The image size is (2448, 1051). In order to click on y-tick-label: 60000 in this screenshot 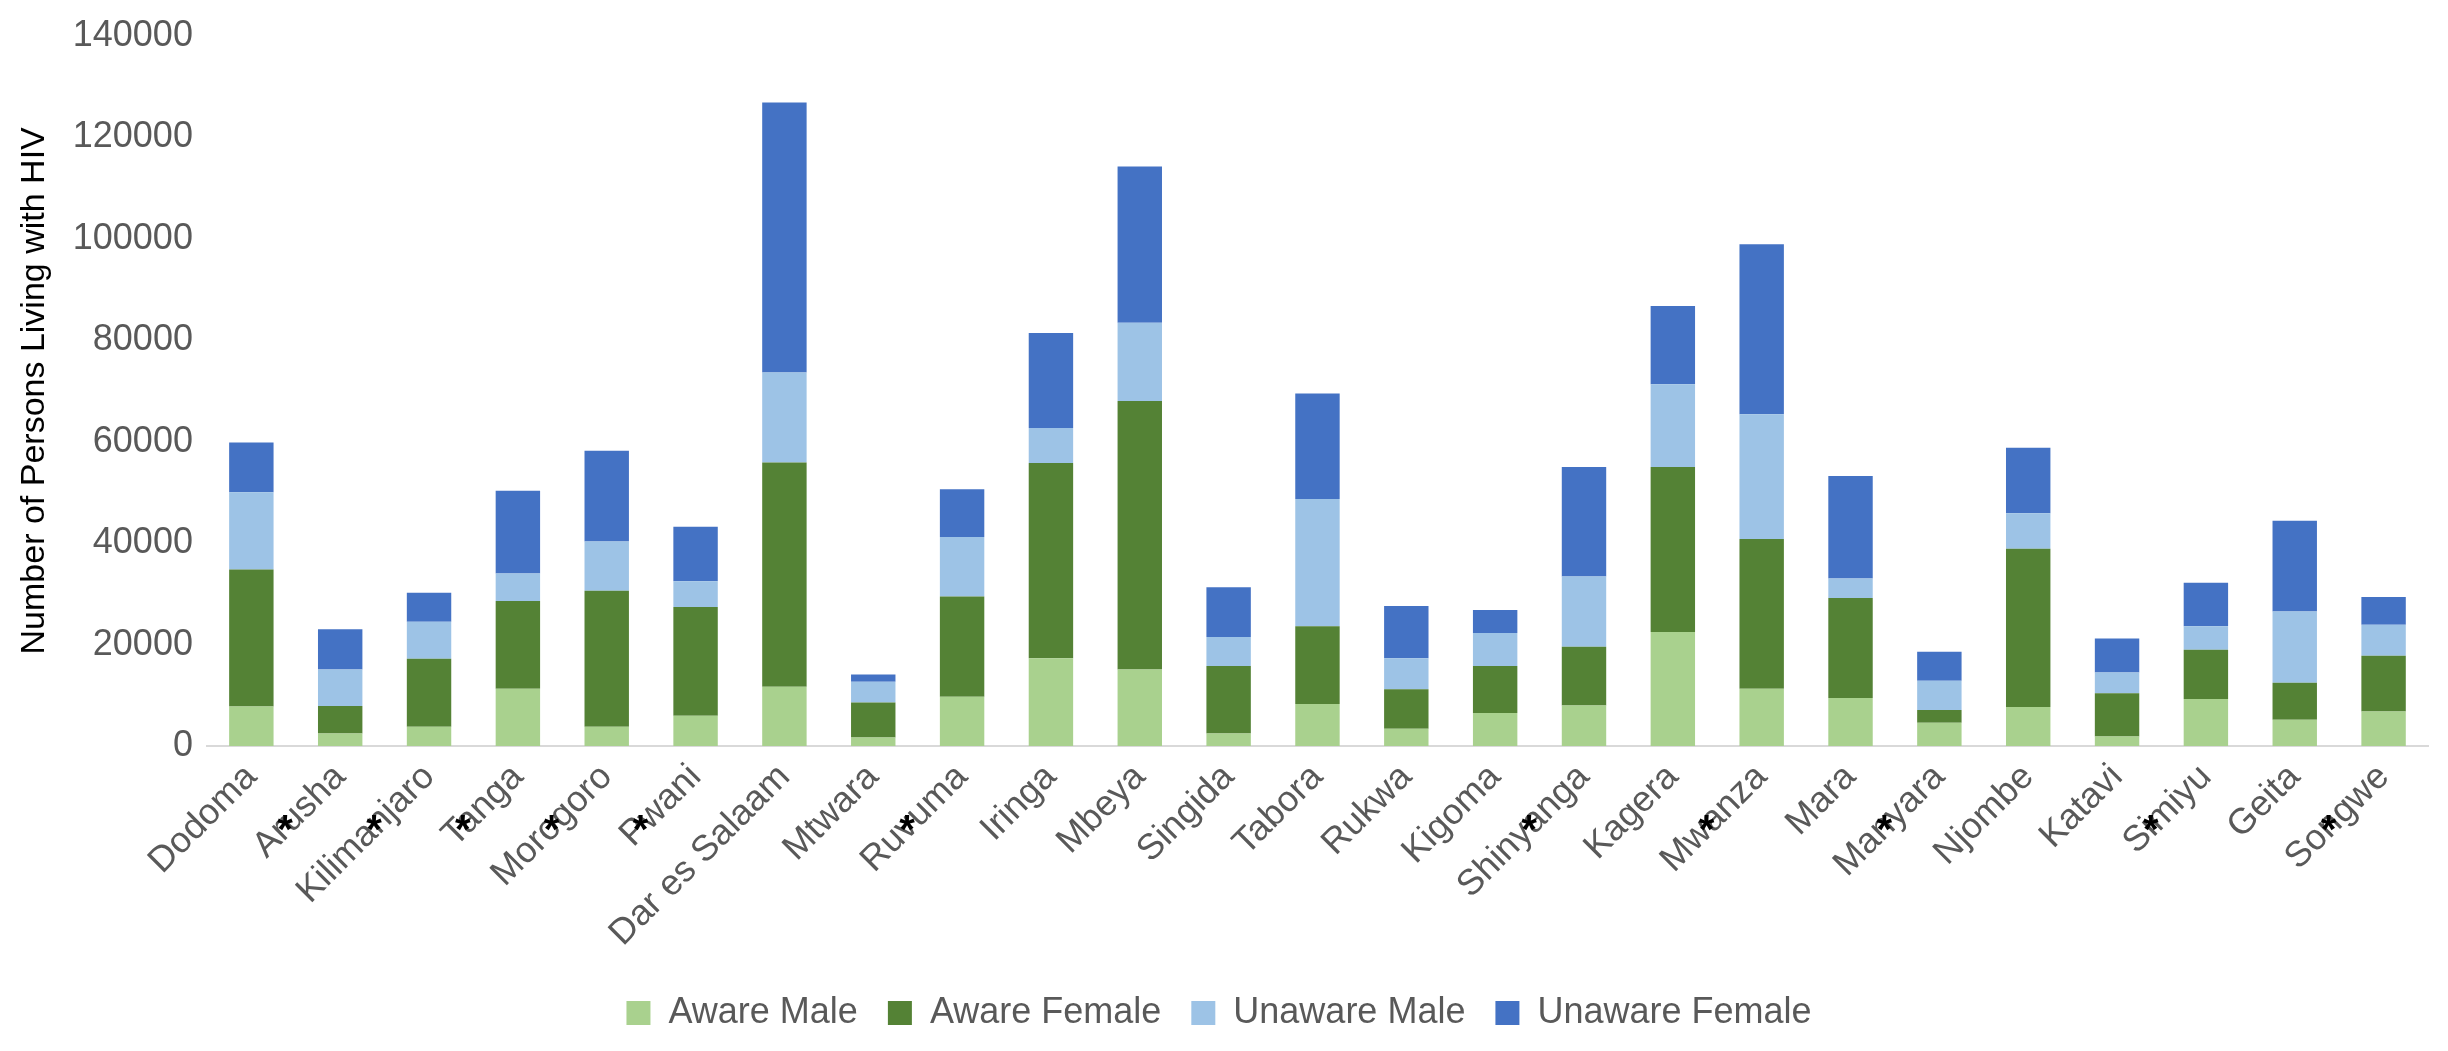, I will do `click(142, 439)`.